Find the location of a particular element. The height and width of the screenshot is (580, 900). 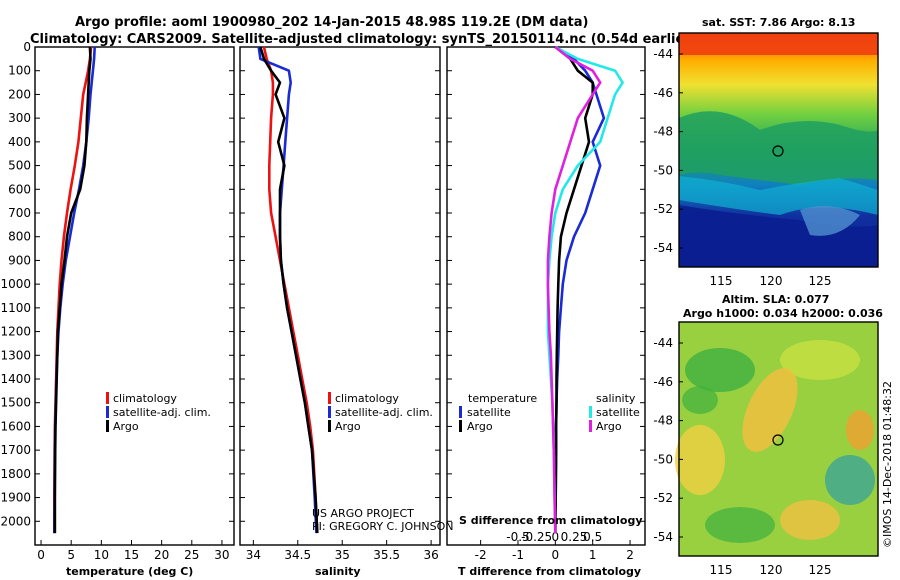

difference-legend-temperature: temperature satellite Argo is located at coordinates (498, 412).